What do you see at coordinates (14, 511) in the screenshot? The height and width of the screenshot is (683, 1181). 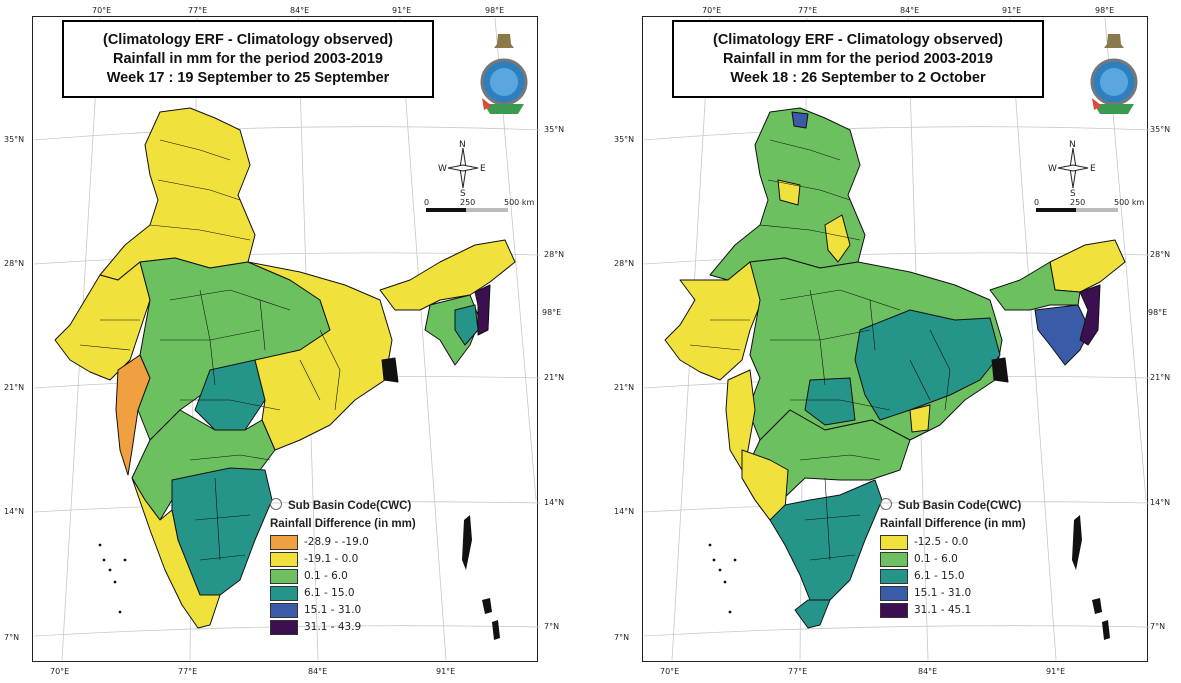 I see `left-lat-label: 14°N` at bounding box center [14, 511].